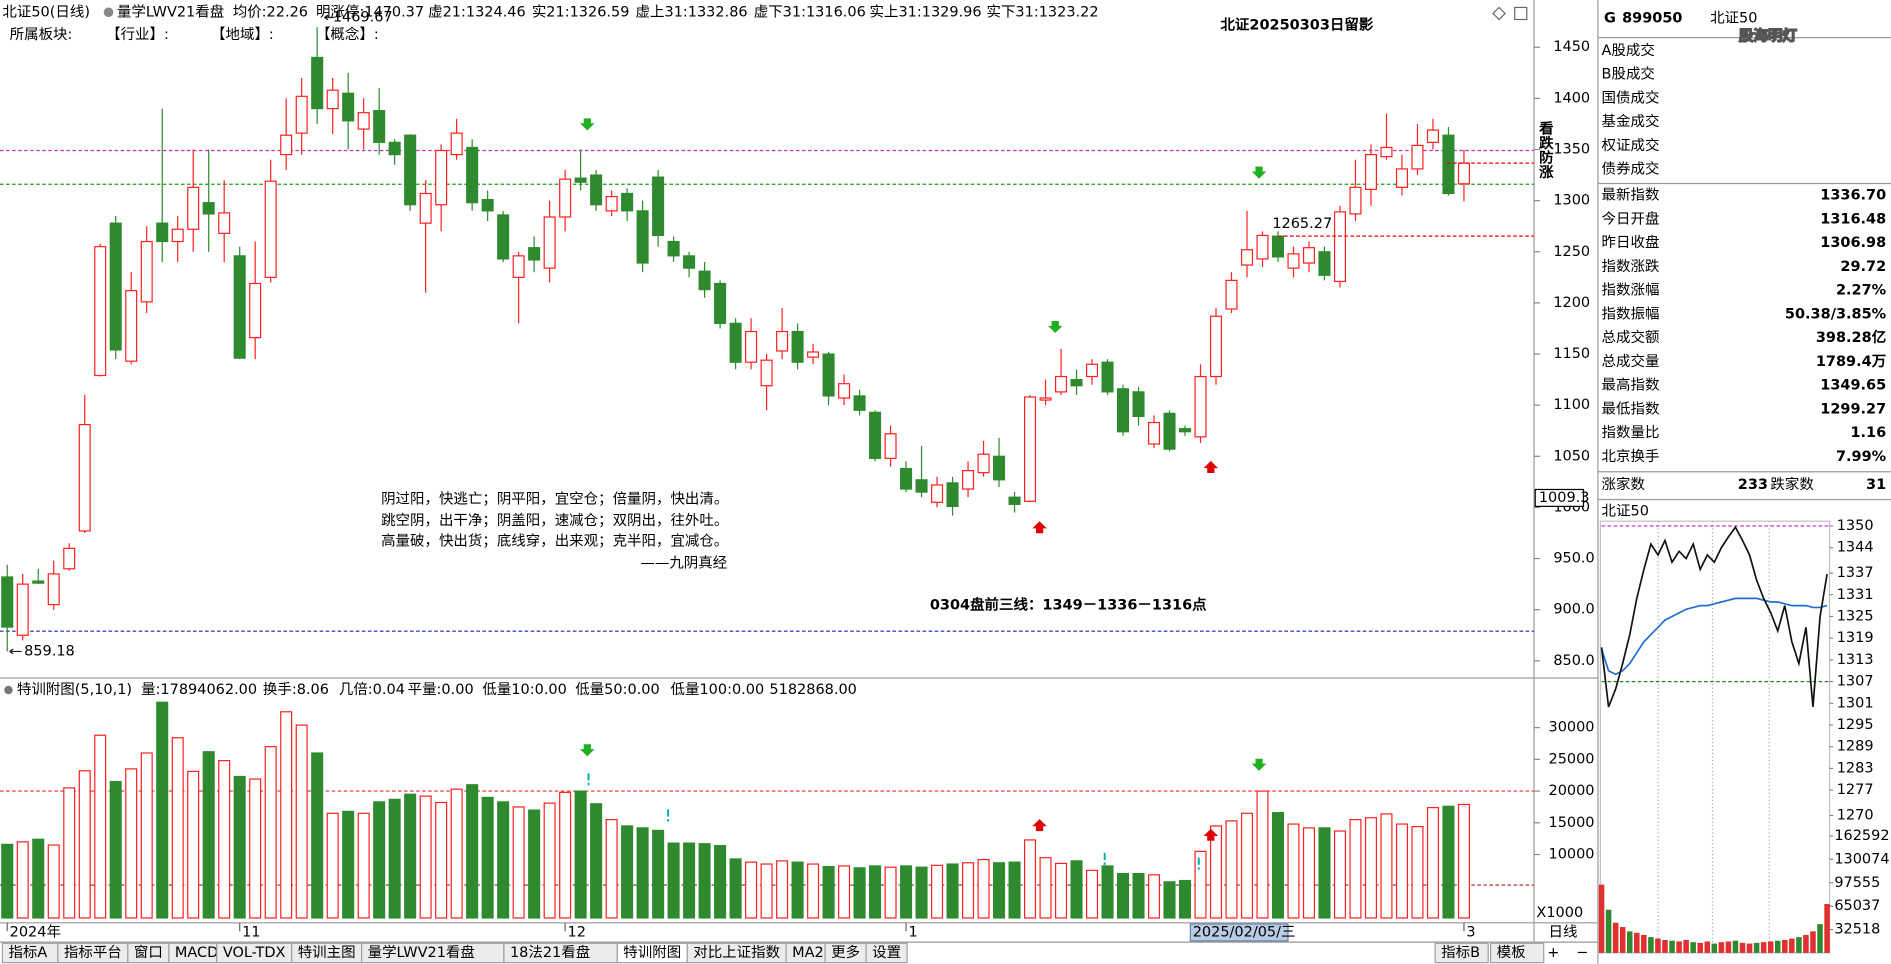 The height and width of the screenshot is (964, 1891). What do you see at coordinates (1792, 484) in the screenshot?
I see `breadth-label: 跌家数` at bounding box center [1792, 484].